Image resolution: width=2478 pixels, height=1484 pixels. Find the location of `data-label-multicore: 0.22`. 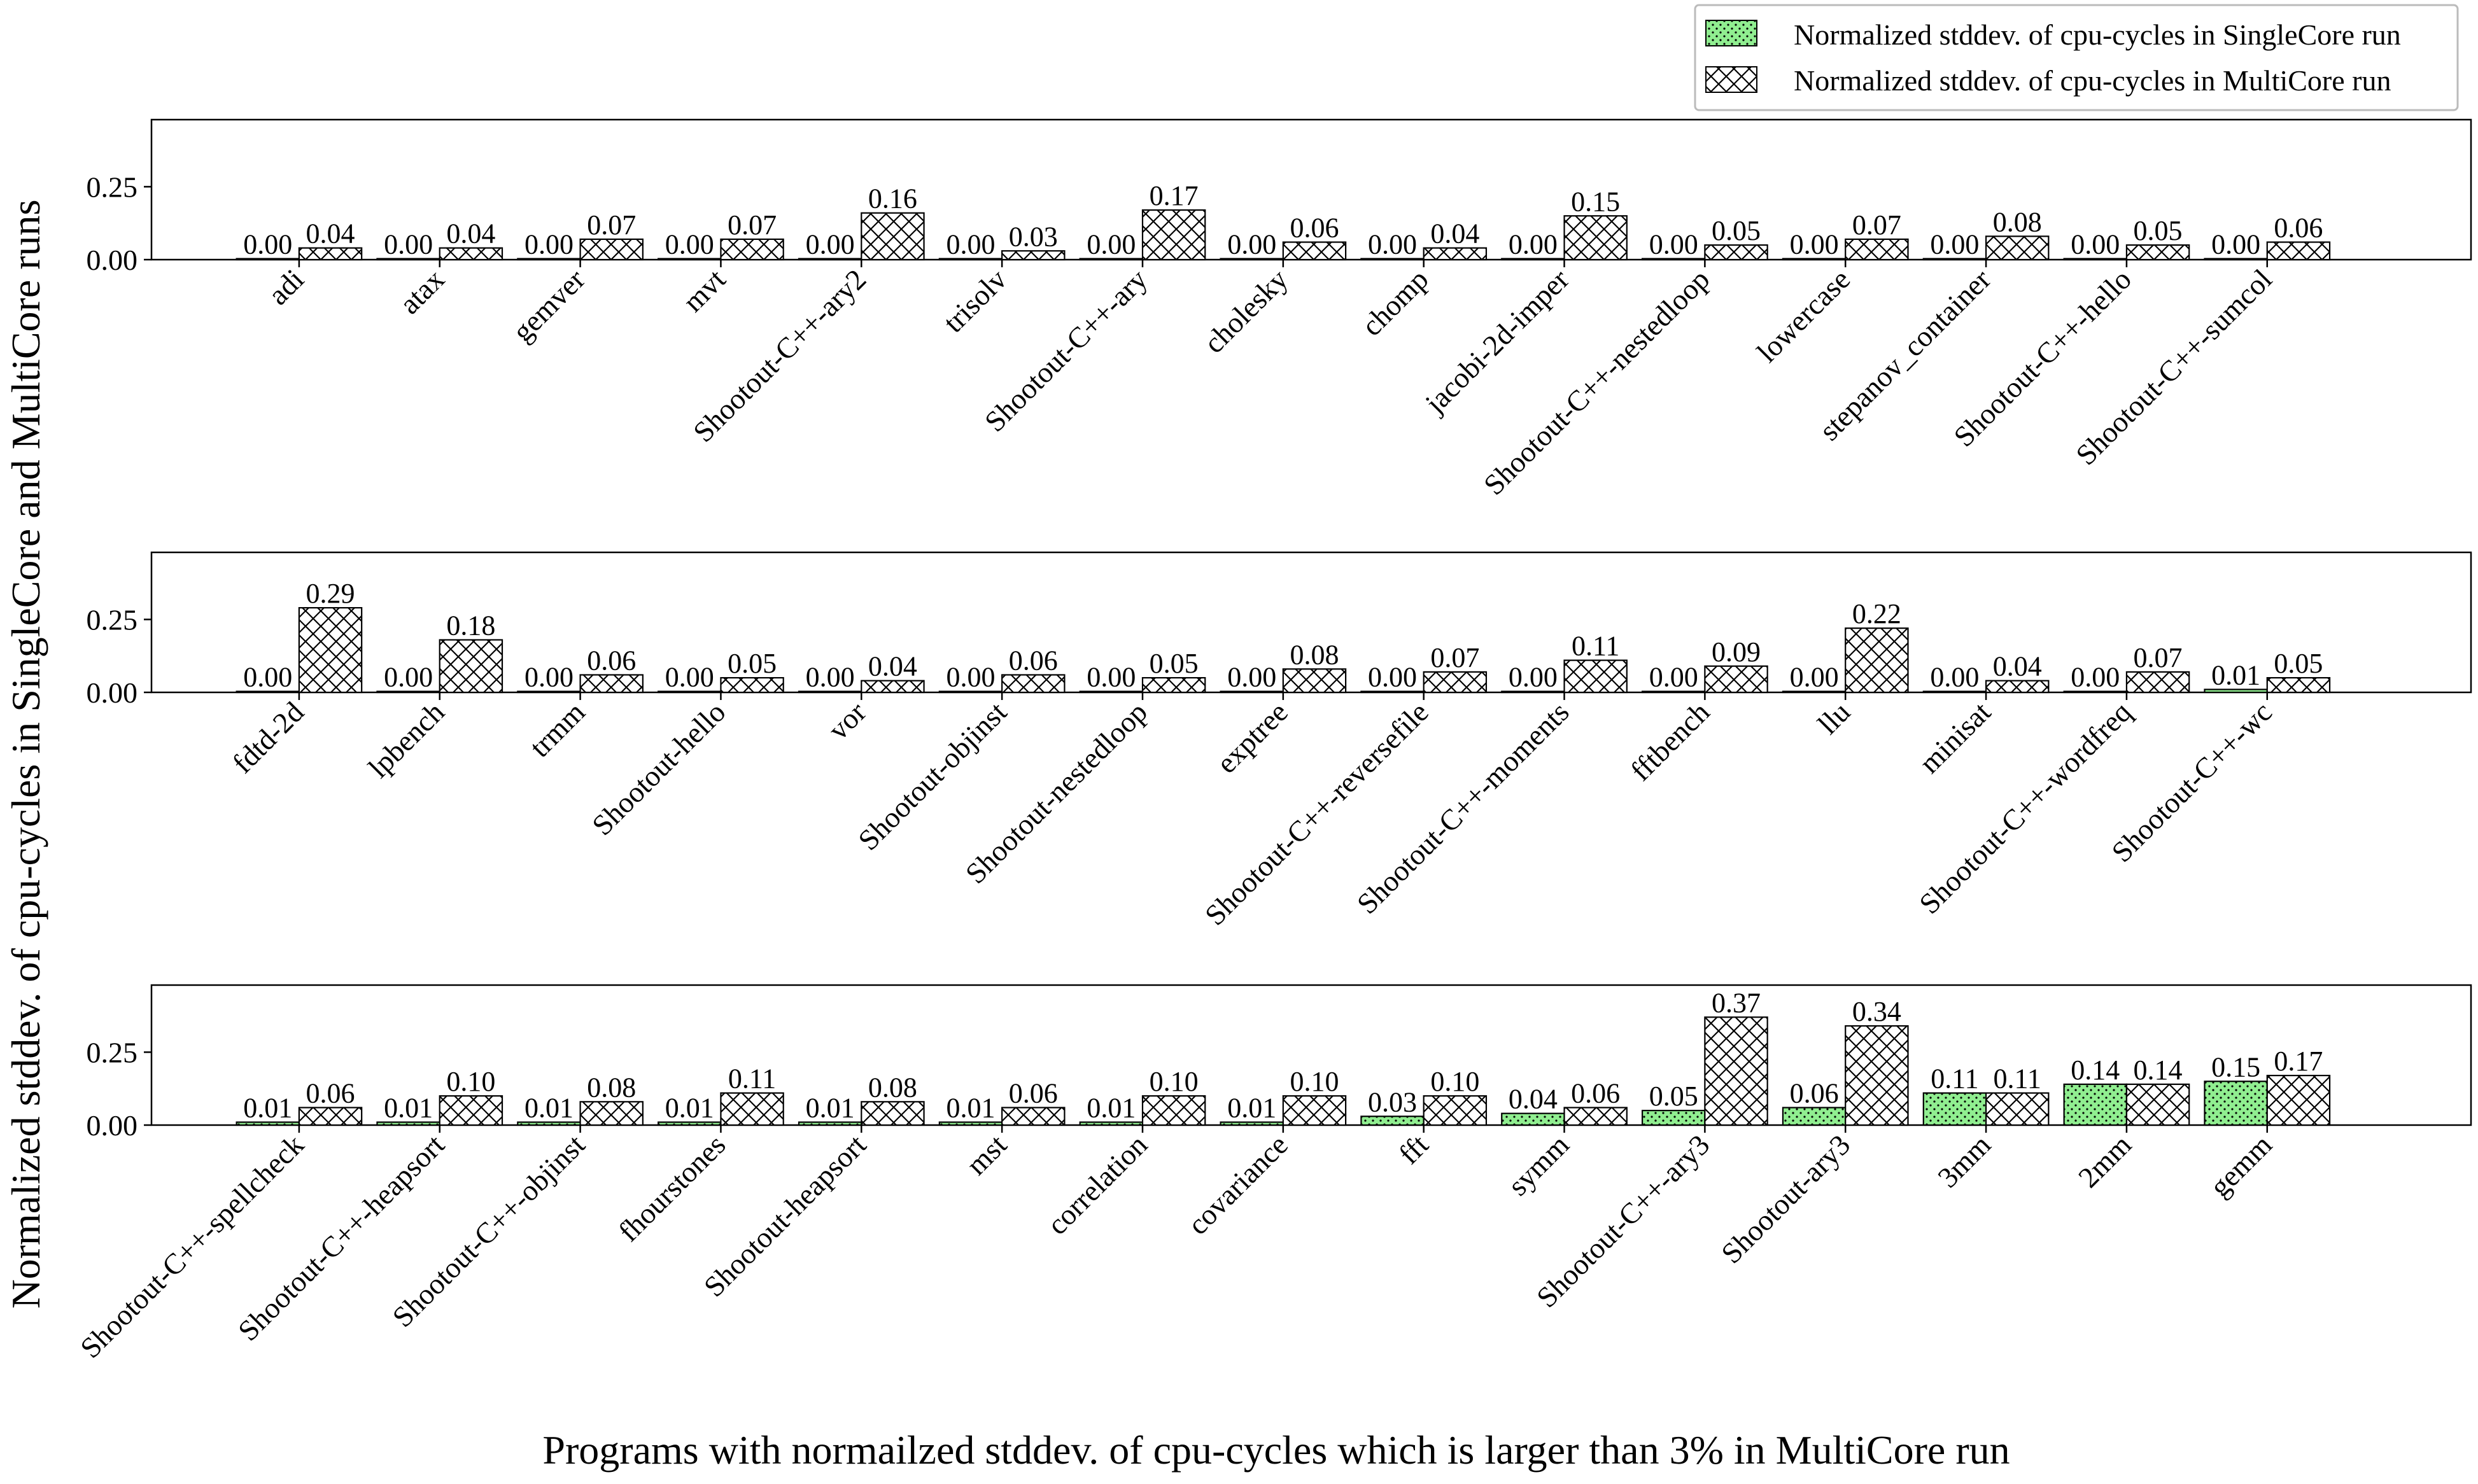

data-label-multicore: 0.22 is located at coordinates (1876, 613).